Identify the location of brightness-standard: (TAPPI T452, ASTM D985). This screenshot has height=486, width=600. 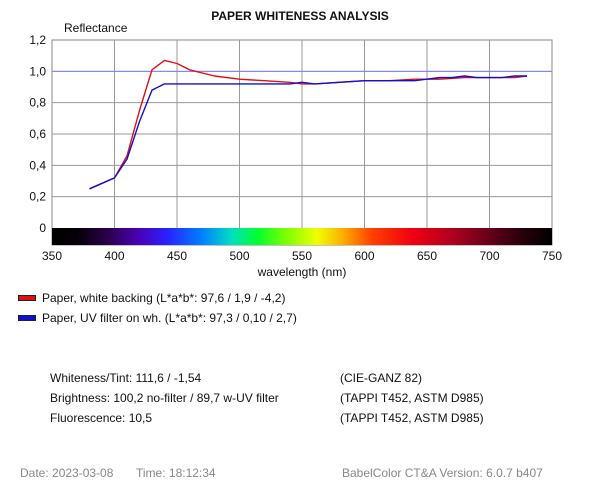
(412, 398).